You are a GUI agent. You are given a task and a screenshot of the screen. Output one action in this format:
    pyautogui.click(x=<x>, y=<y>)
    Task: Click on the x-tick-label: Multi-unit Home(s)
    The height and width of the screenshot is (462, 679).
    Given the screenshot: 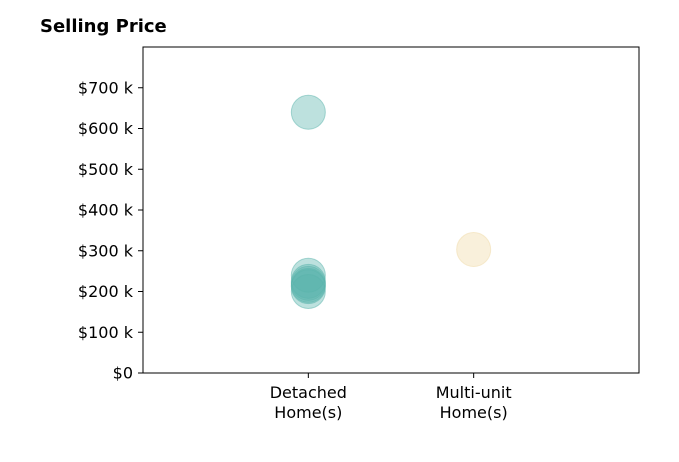 What is the action you would take?
    pyautogui.click(x=474, y=402)
    